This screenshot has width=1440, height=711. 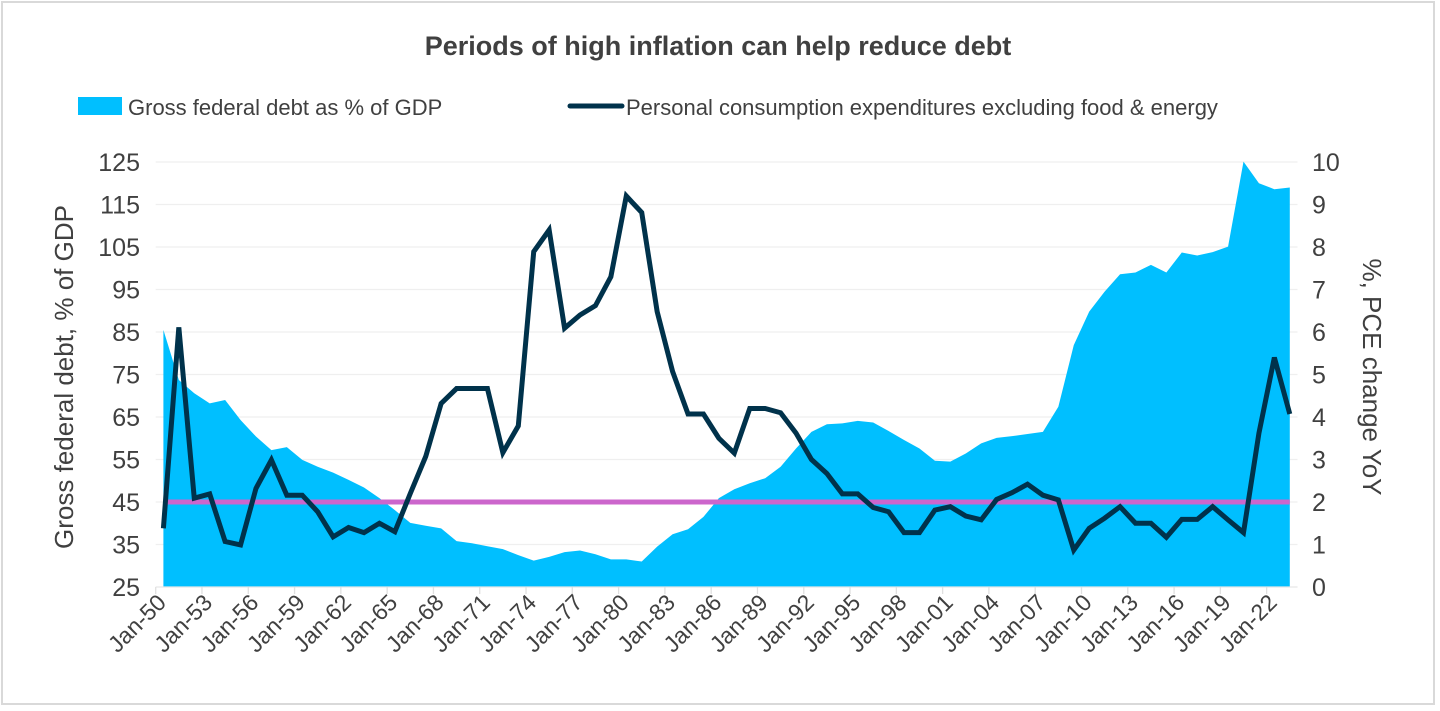 What do you see at coordinates (1319, 376) in the screenshot?
I see `y-right-tick-label: 5` at bounding box center [1319, 376].